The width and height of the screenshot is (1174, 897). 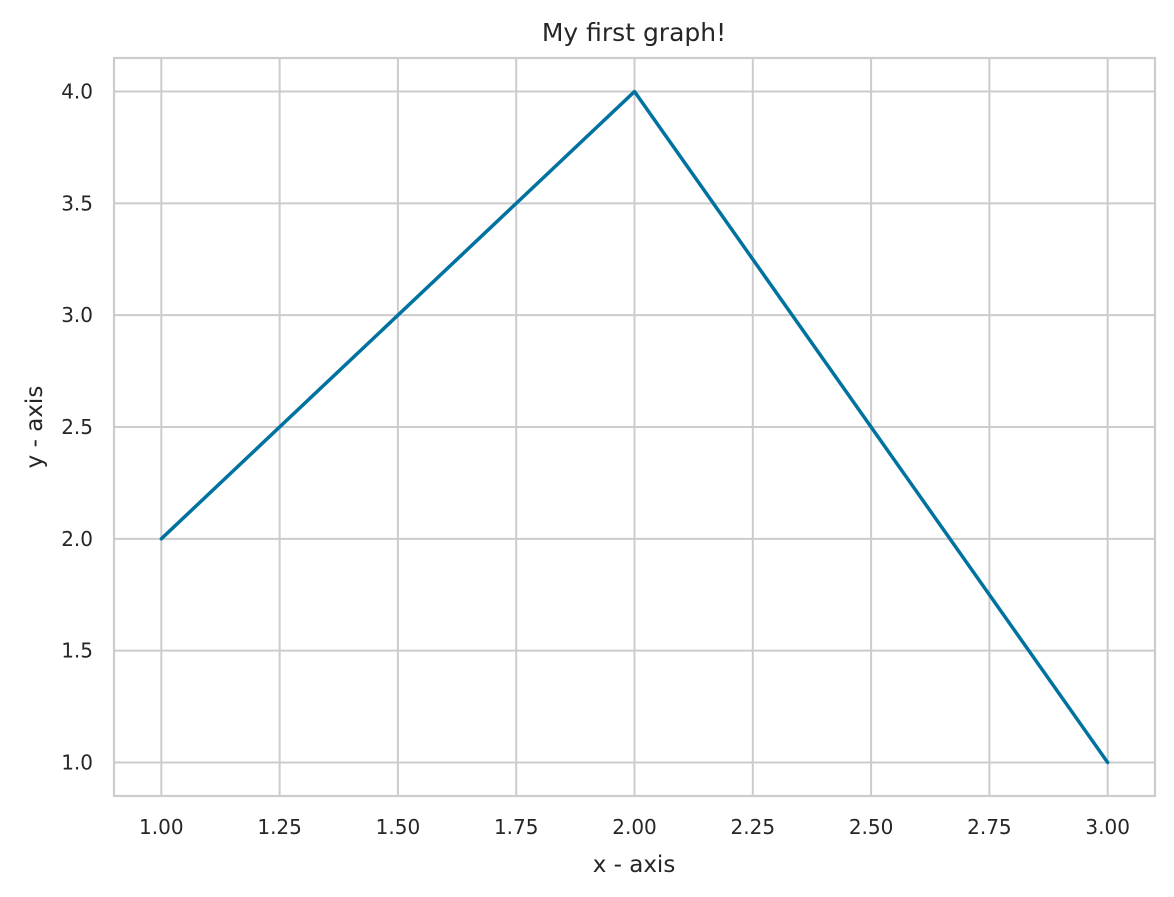 I want to click on y-tick-label: 2.0, so click(x=77, y=539).